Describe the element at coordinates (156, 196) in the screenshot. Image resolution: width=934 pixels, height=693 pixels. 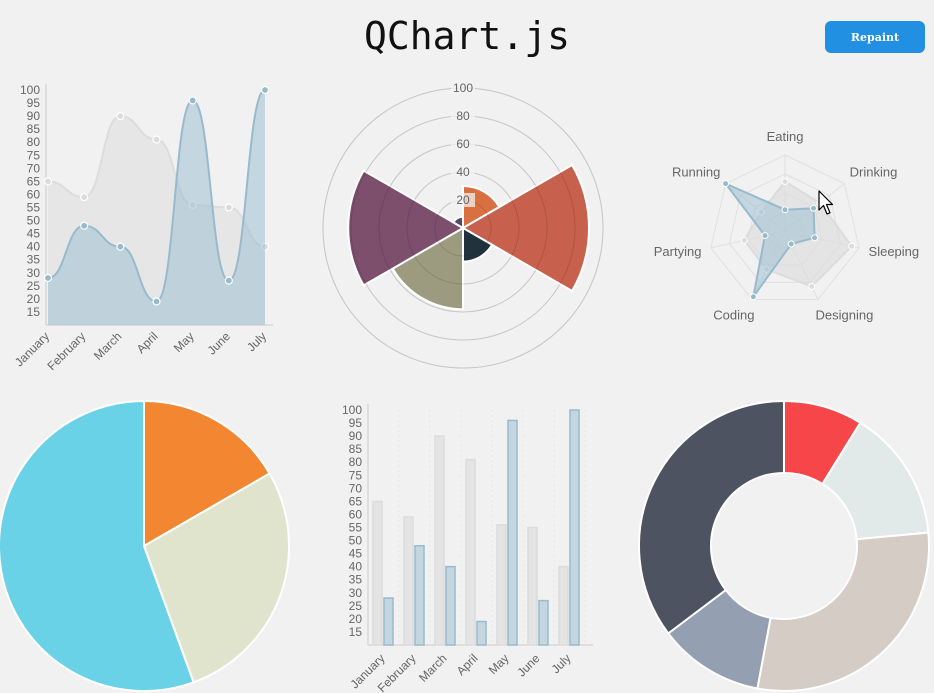
I see `series-line` at that location.